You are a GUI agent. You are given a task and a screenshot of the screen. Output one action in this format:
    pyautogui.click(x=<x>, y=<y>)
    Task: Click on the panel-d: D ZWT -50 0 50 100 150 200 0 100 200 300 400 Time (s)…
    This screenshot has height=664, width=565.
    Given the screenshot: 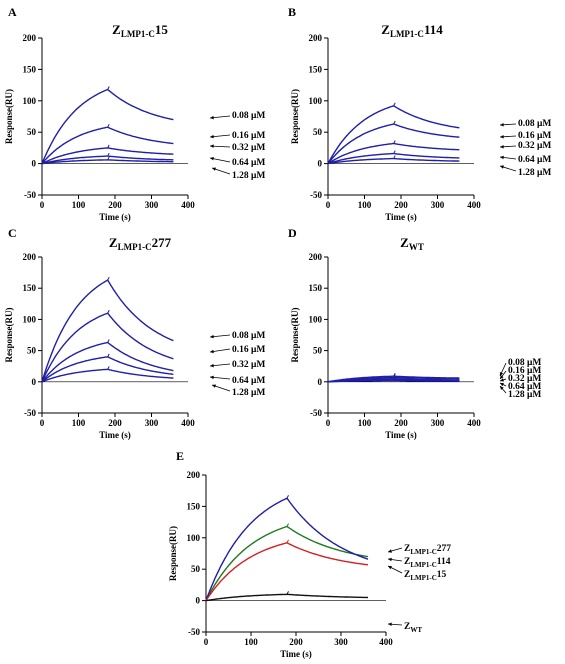 What is the action you would take?
    pyautogui.click(x=414, y=333)
    